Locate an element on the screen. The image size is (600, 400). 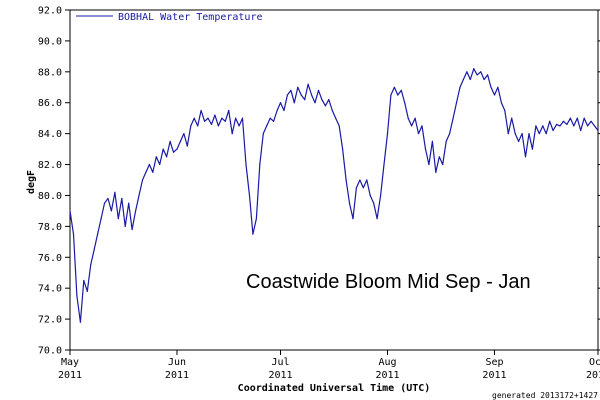
y-tick-label: 88.0 is located at coordinates (50, 72).